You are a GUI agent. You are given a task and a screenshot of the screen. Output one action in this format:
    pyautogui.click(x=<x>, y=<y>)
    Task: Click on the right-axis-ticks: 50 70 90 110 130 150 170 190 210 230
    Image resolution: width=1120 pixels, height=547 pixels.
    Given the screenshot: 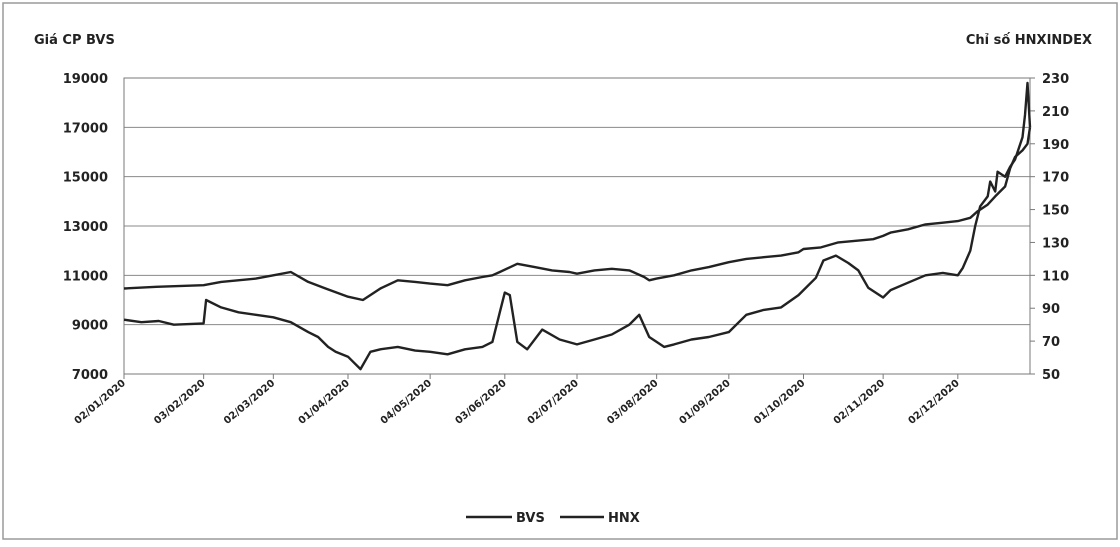 What is the action you would take?
    pyautogui.click(x=1049, y=227)
    